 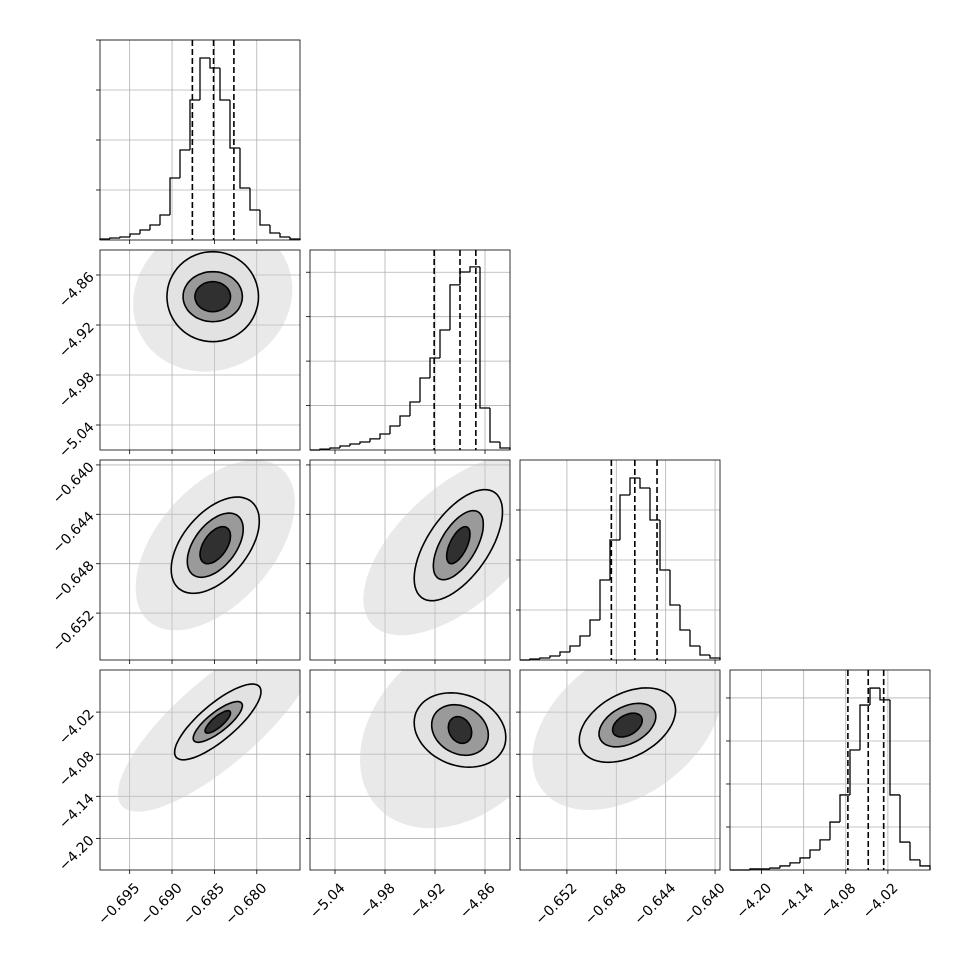 I want to click on x-tick-label: −0.644, so click(x=655, y=904).